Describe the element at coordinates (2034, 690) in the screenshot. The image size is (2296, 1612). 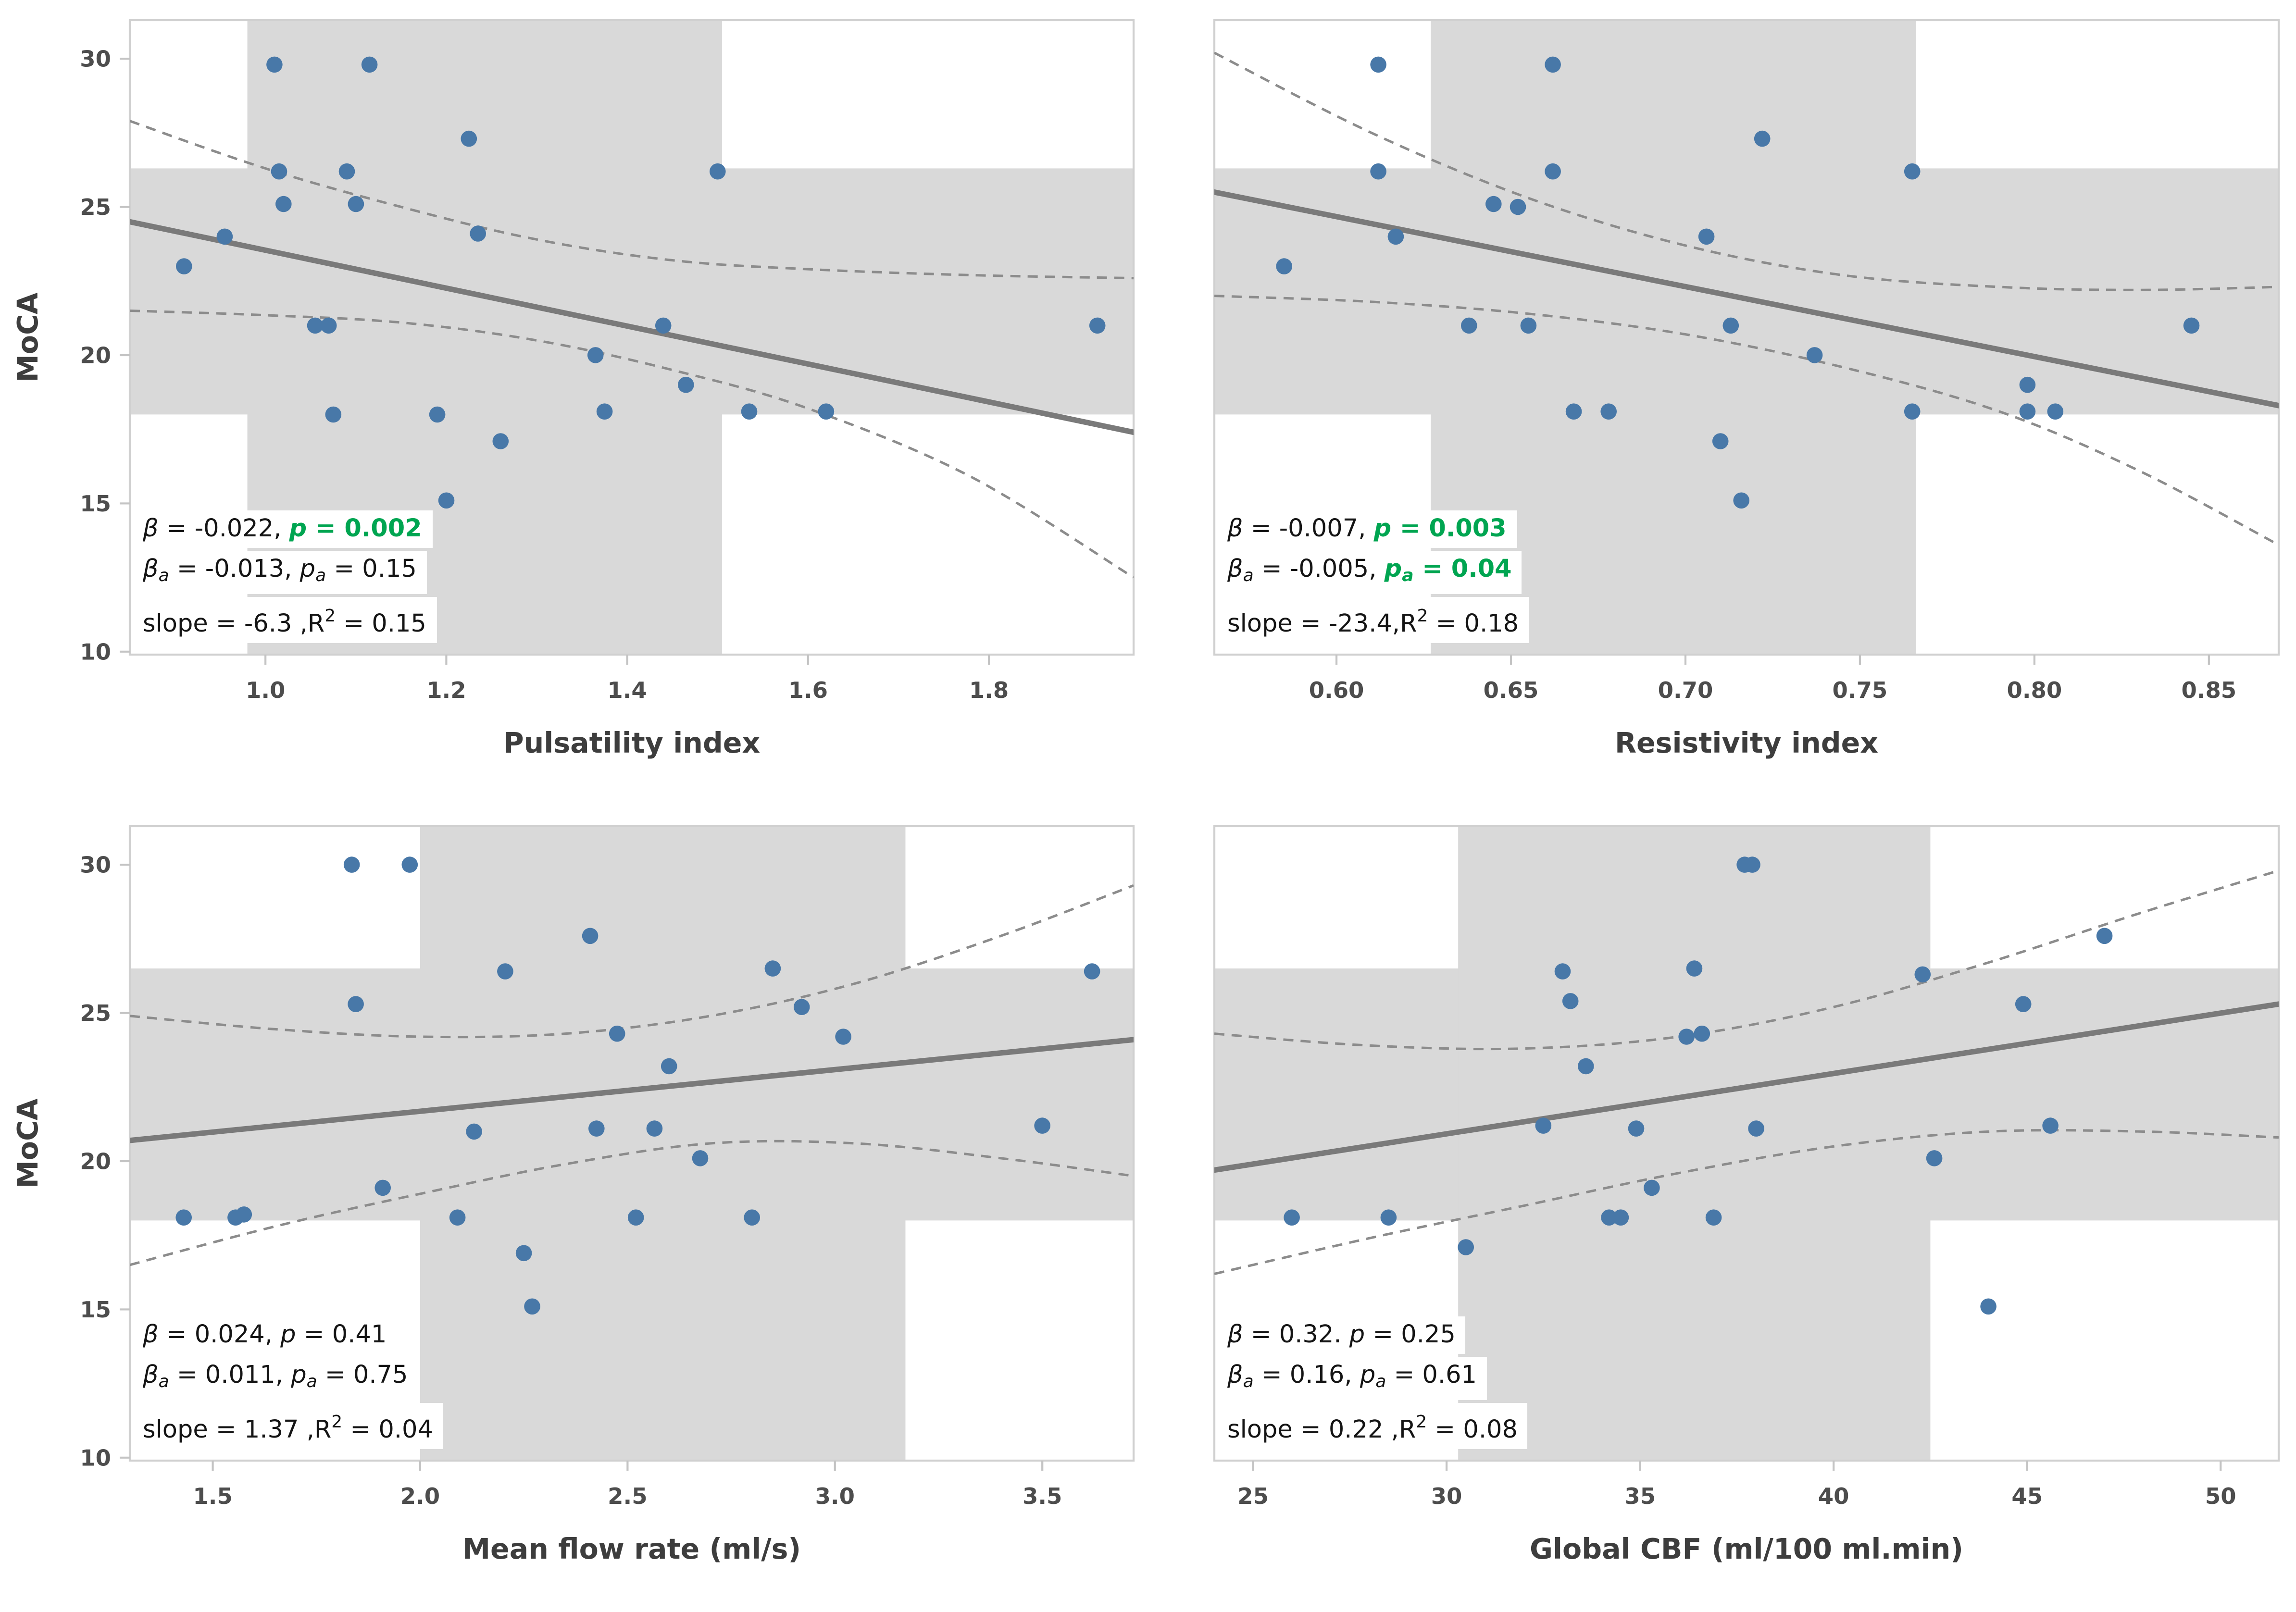
I see `x-tick-label: 0.80` at that location.